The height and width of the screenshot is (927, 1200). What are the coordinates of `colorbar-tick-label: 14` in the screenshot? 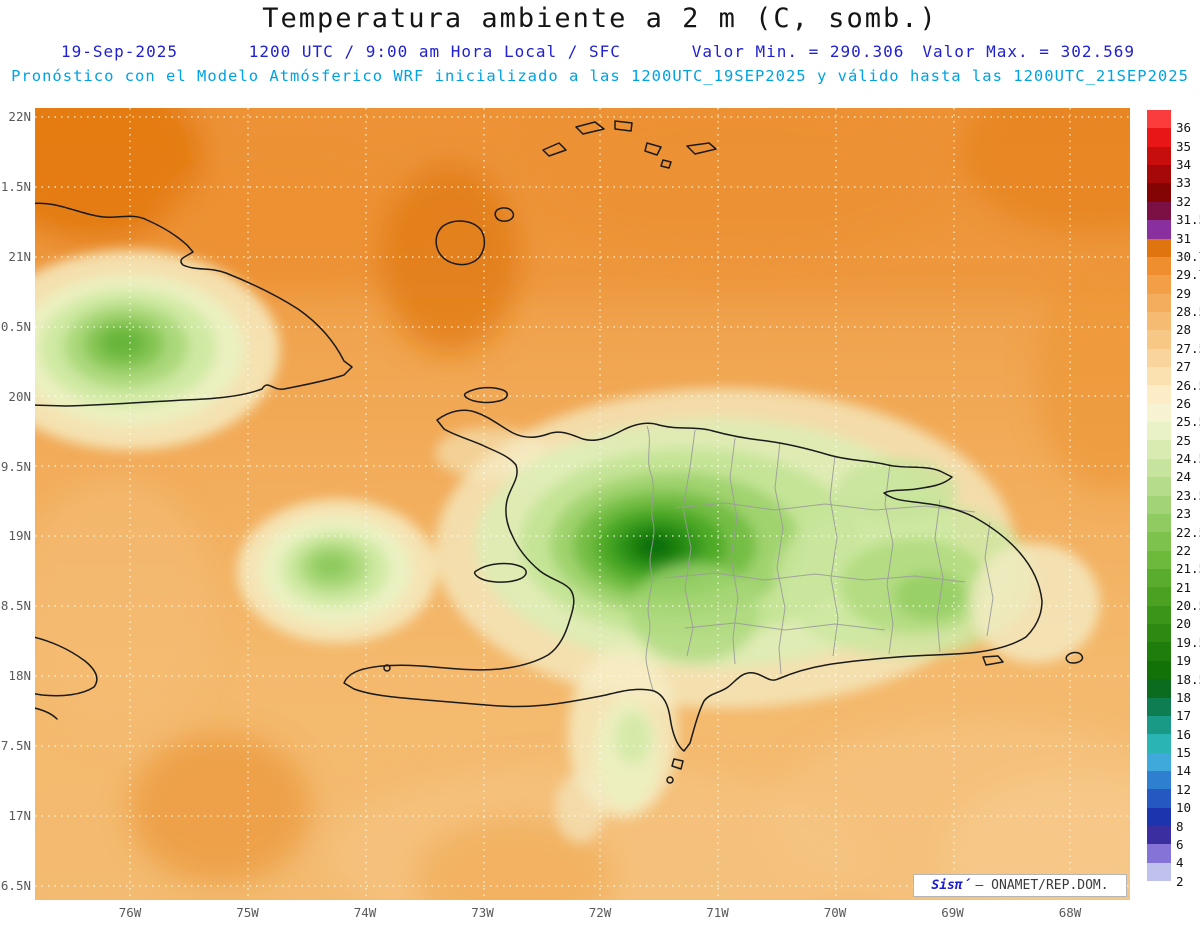 It's located at (1184, 771).